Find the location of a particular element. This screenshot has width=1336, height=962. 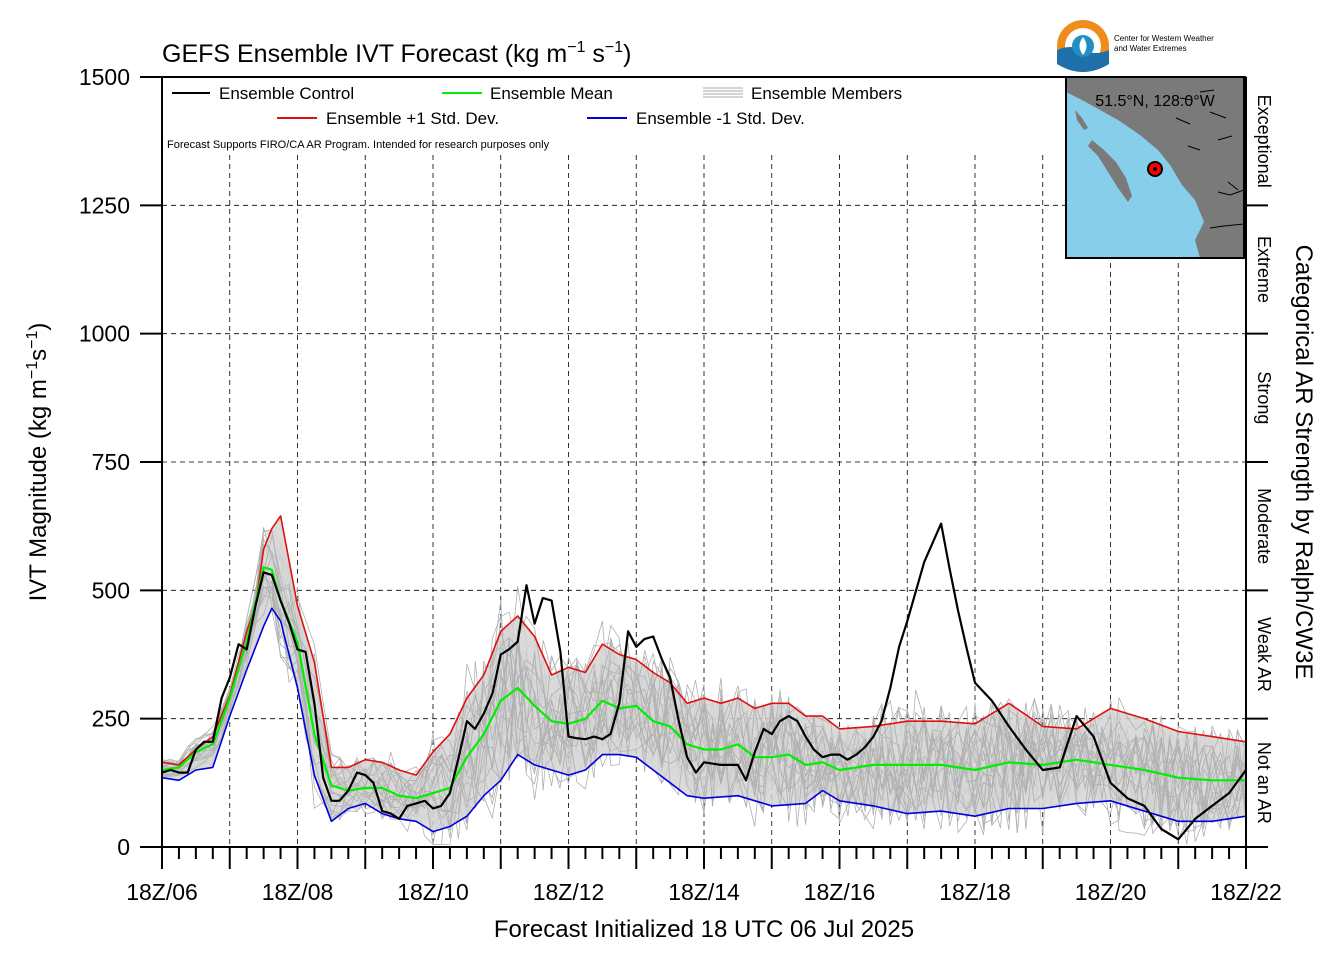

logo-text-2: and Water Extremes is located at coordinates (1150, 48).